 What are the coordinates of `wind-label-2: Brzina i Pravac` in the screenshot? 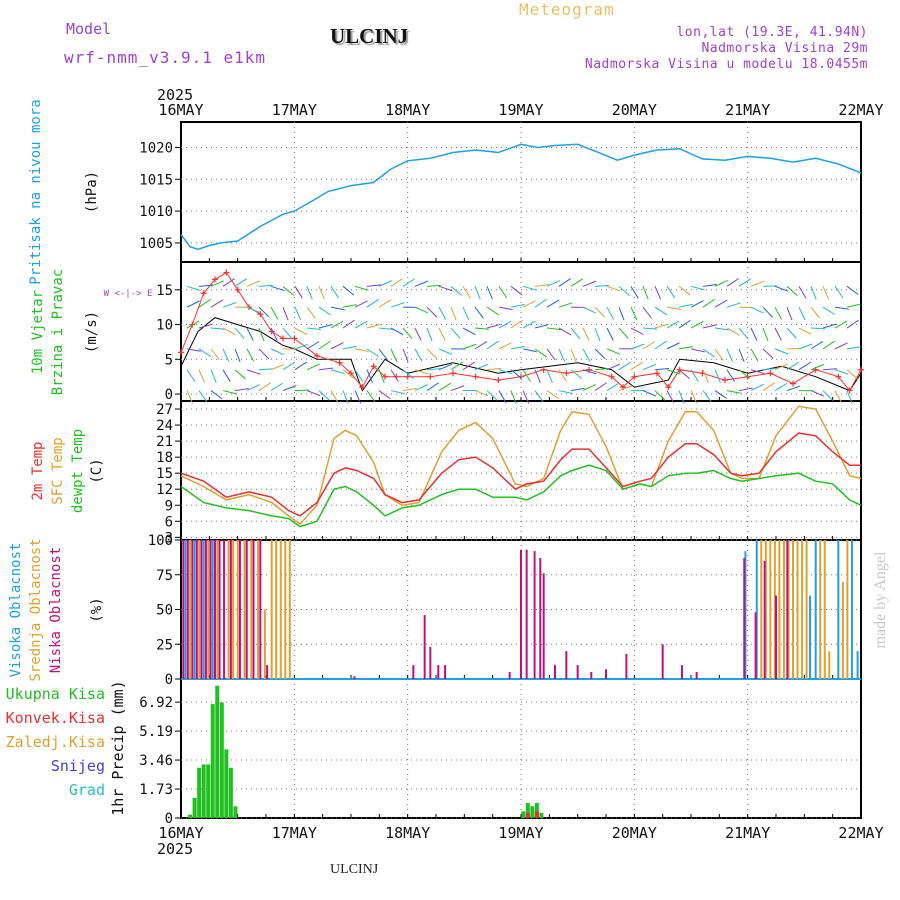 It's located at (58, 332).